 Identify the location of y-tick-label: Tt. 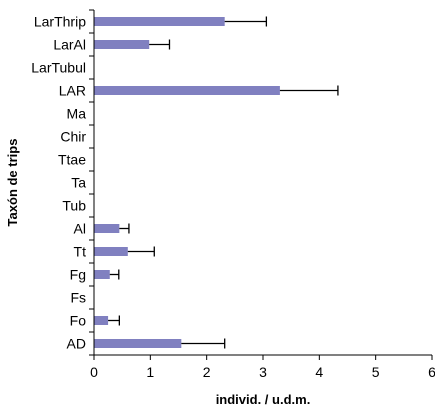
(80, 252).